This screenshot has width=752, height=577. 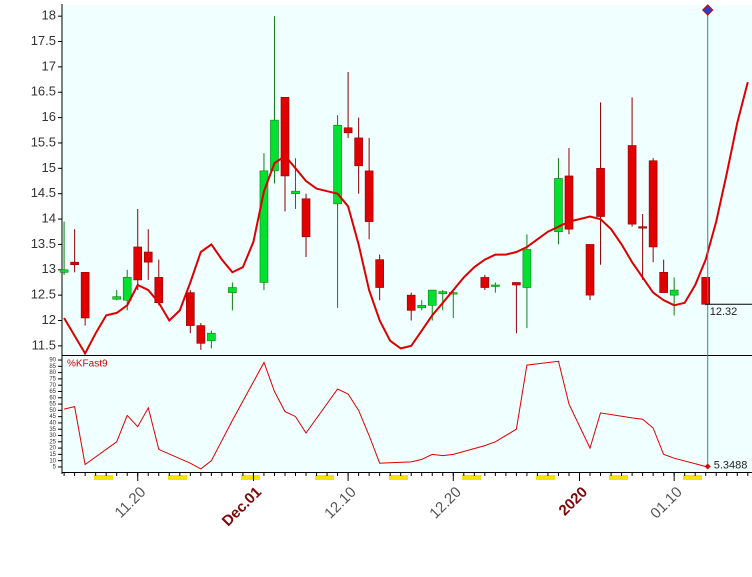 I want to click on indicator-name: %KFast9, so click(x=87, y=364).